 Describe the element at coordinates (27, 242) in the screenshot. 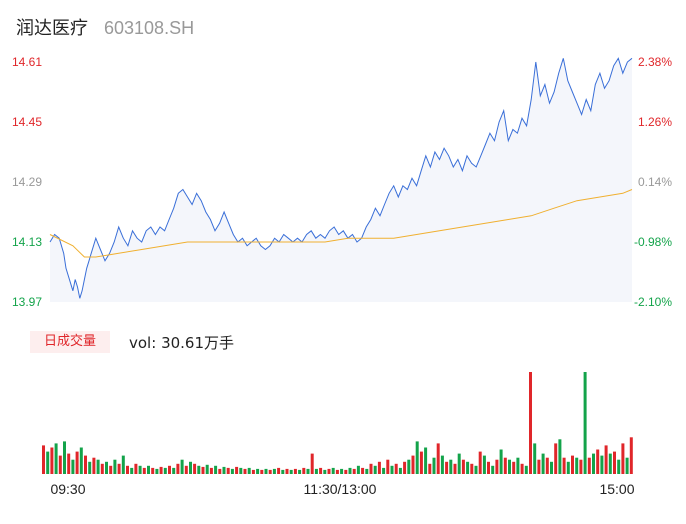

I see `y-left-tick-label: 14.13` at that location.